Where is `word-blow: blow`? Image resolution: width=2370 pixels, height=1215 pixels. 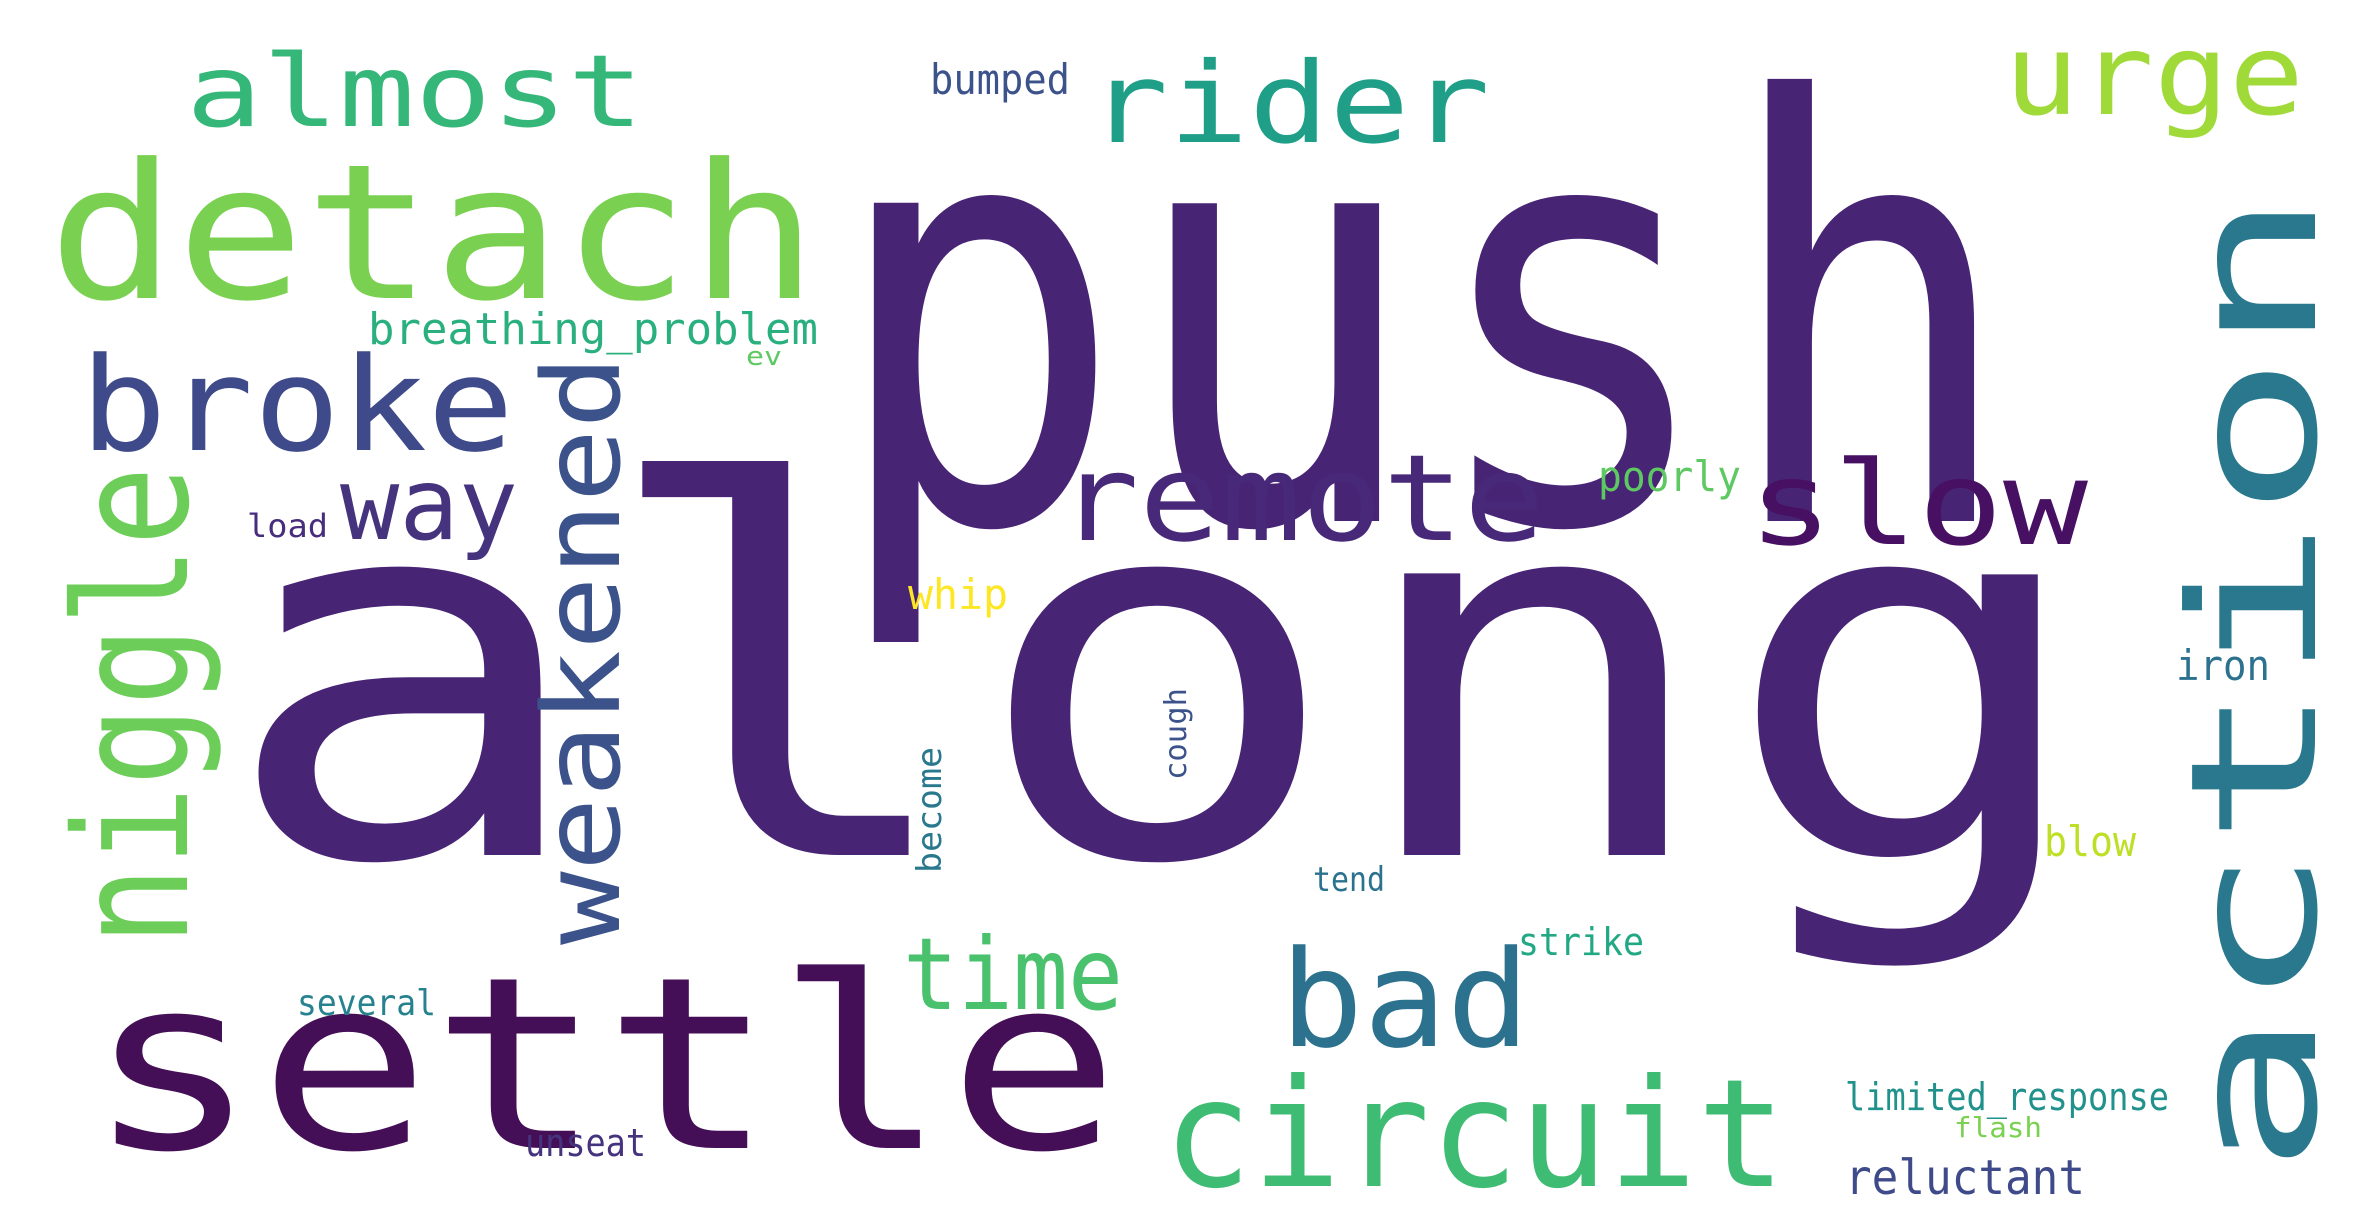 word-blow: blow is located at coordinates (2090, 841).